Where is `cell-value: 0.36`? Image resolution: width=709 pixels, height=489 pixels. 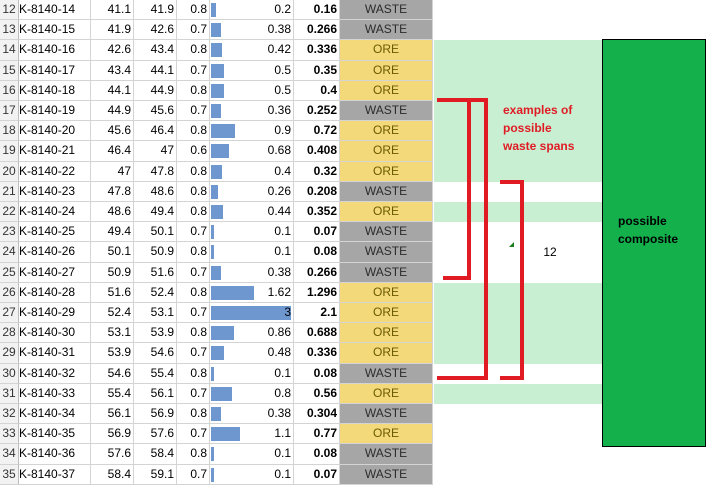
cell-value: 0.36 is located at coordinates (252, 111).